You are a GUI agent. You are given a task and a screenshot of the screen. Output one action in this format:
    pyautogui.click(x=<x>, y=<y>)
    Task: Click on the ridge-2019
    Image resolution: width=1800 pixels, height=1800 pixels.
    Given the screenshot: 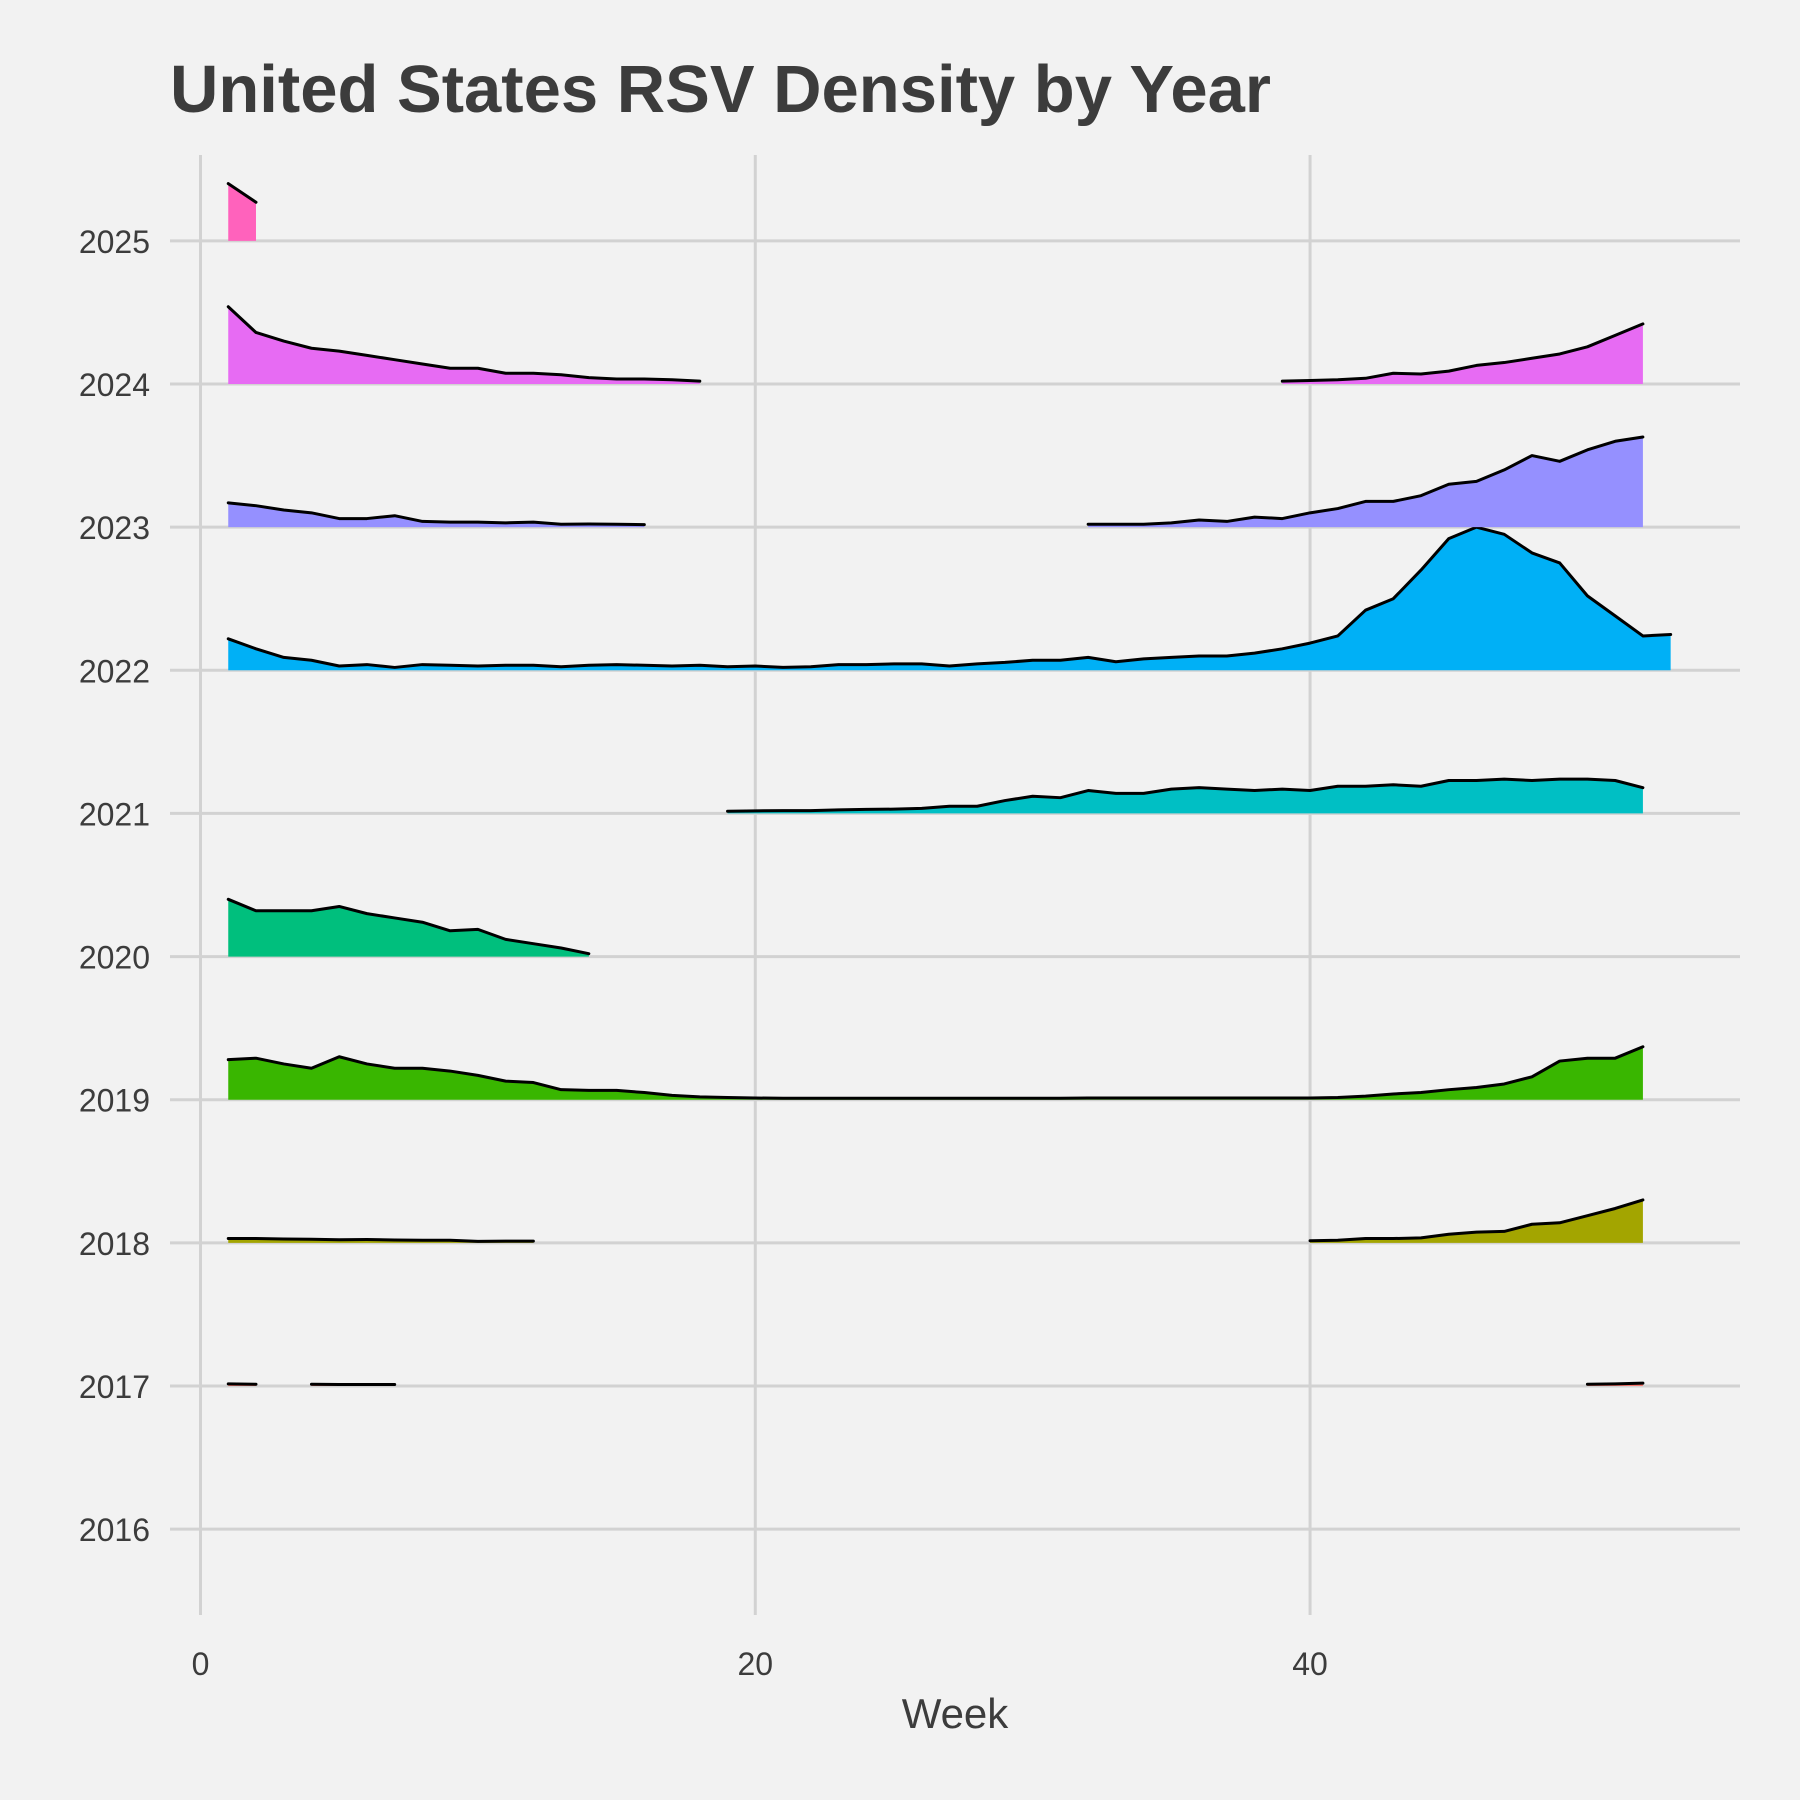 What is the action you would take?
    pyautogui.click(x=935, y=1072)
    